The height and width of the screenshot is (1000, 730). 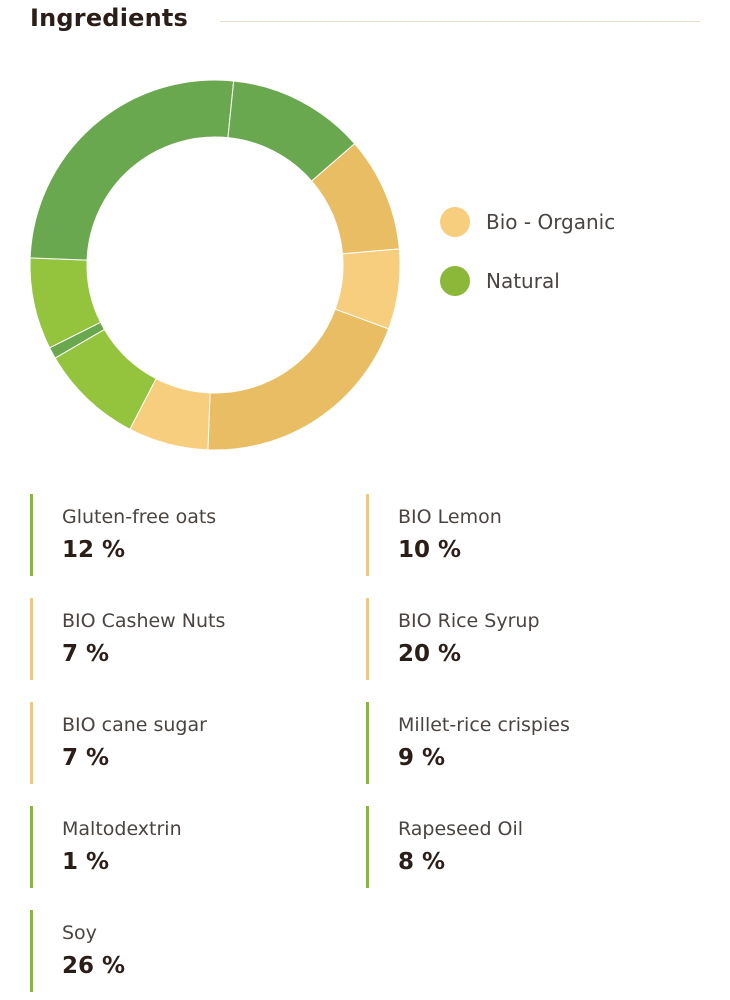 I want to click on section-title: Ingredients, so click(x=109, y=18).